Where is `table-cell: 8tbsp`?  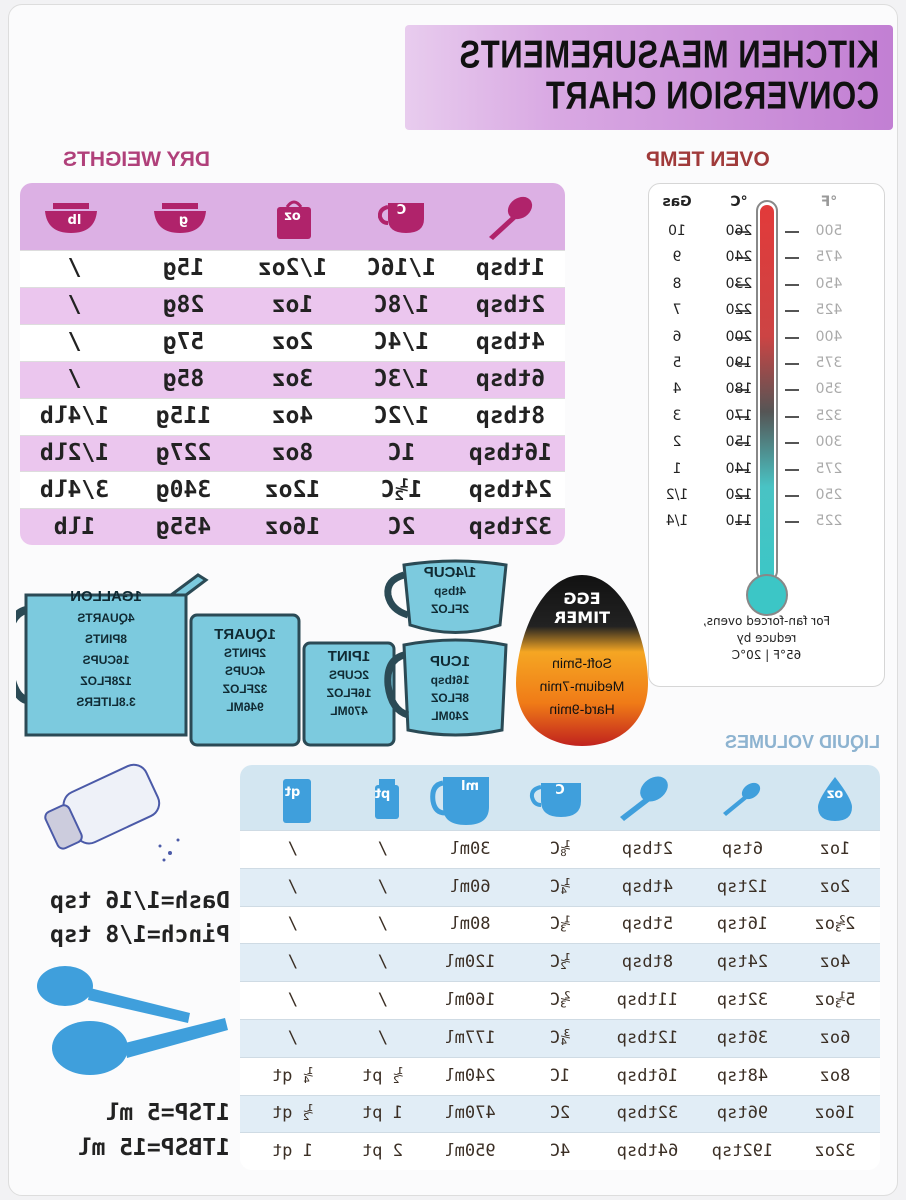 table-cell: 8tbsp is located at coordinates (510, 416).